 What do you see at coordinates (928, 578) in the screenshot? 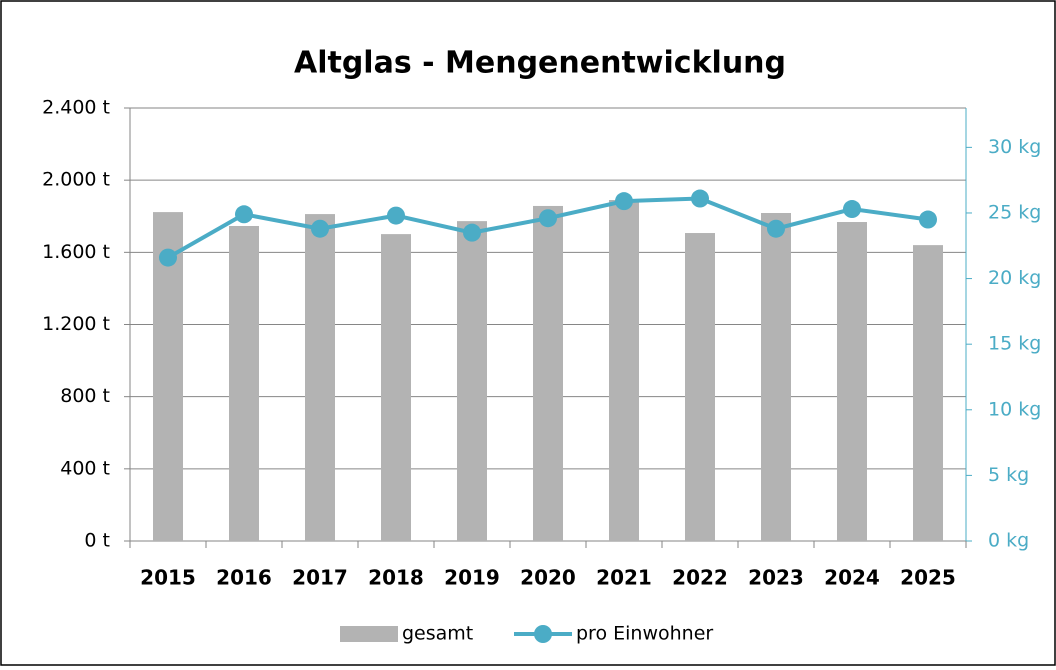
I see `x-tick-label: 2025` at bounding box center [928, 578].